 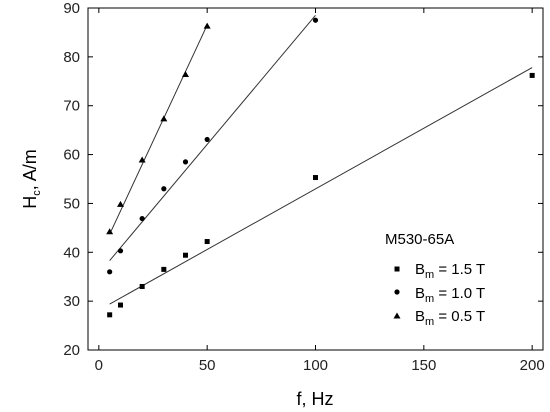 I want to click on y-tick-label: 60, so click(x=71, y=155).